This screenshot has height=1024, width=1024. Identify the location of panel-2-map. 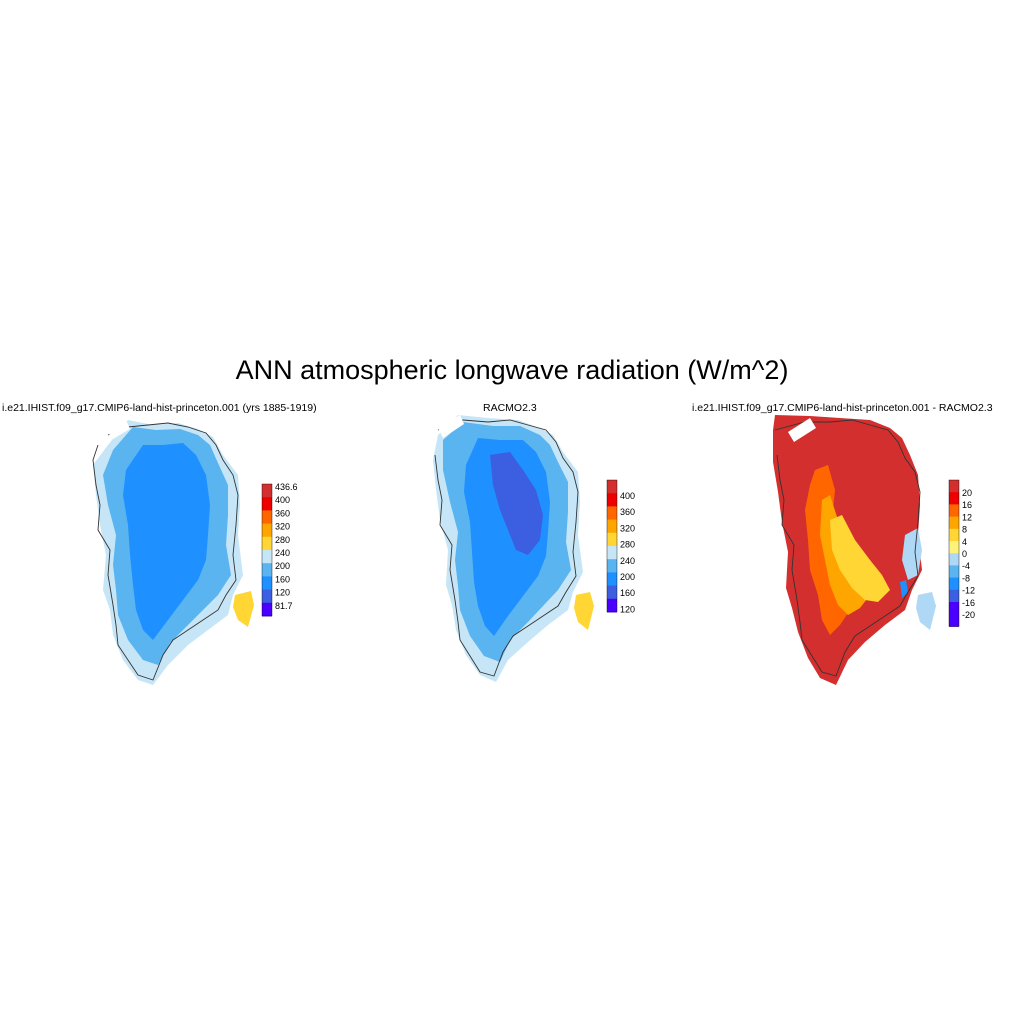
(513, 548).